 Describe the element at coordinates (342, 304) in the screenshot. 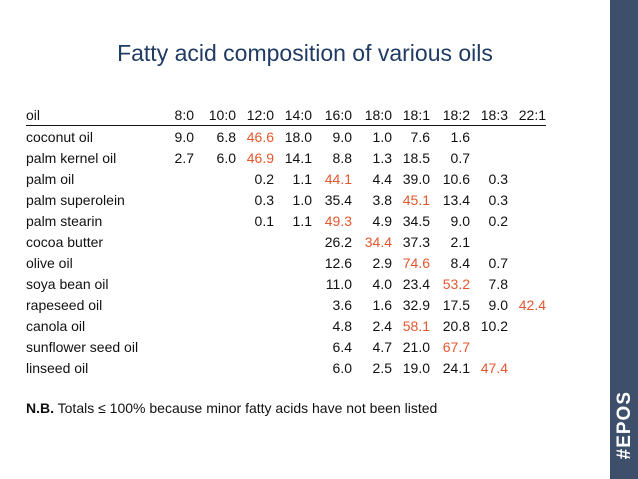

I see `value-cell: 3.6` at that location.